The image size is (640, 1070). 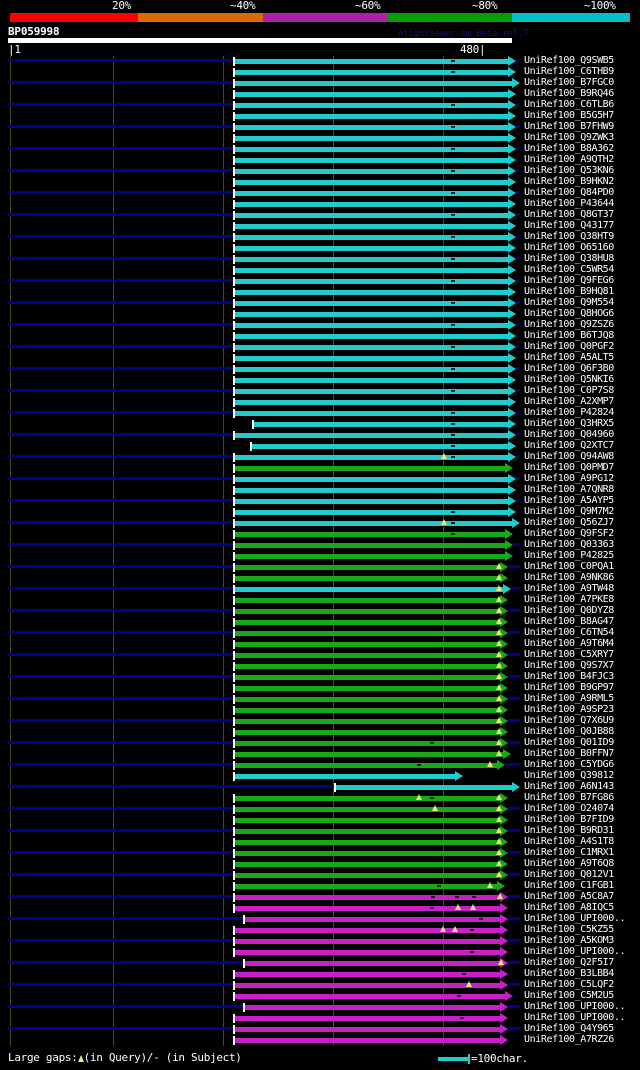 I want to click on alignment-row: UniRef100_A9T6M4, so click(x=320, y=644).